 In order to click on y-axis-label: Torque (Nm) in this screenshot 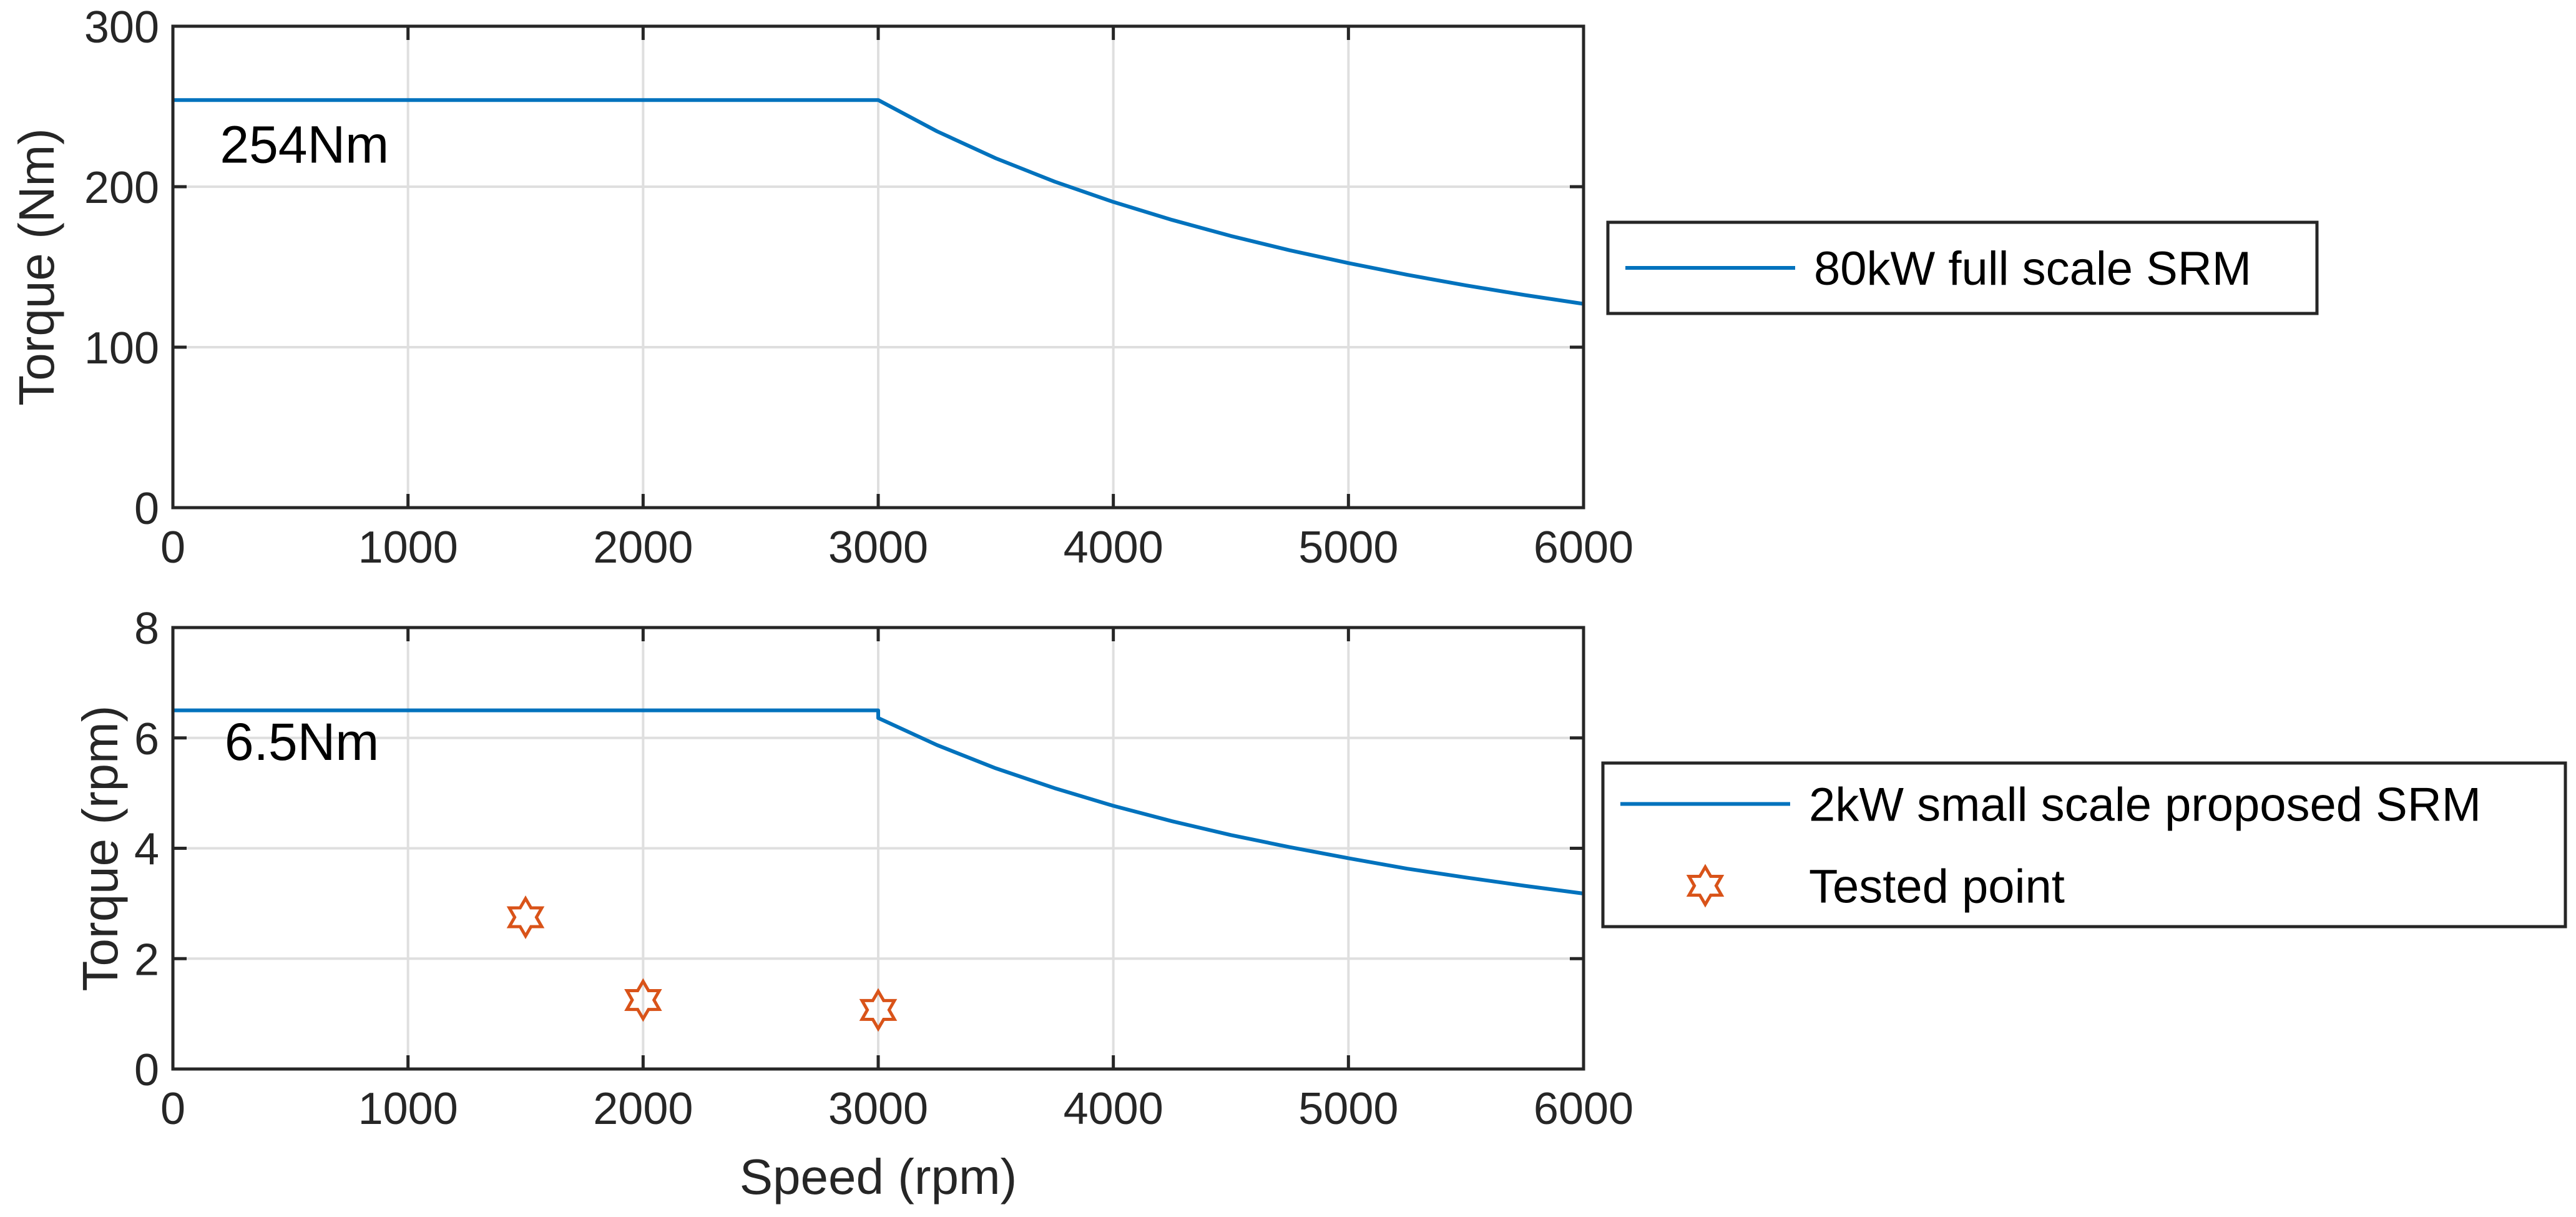, I will do `click(36, 267)`.